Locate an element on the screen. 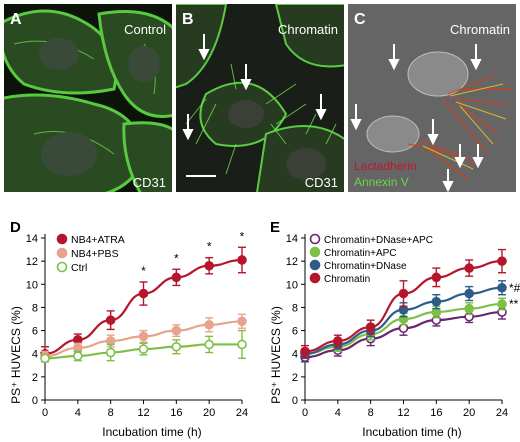 Image resolution: width=520 pixels, height=442 pixels. chart-d-xlabel: Incubation time (h) is located at coordinates (151, 432).